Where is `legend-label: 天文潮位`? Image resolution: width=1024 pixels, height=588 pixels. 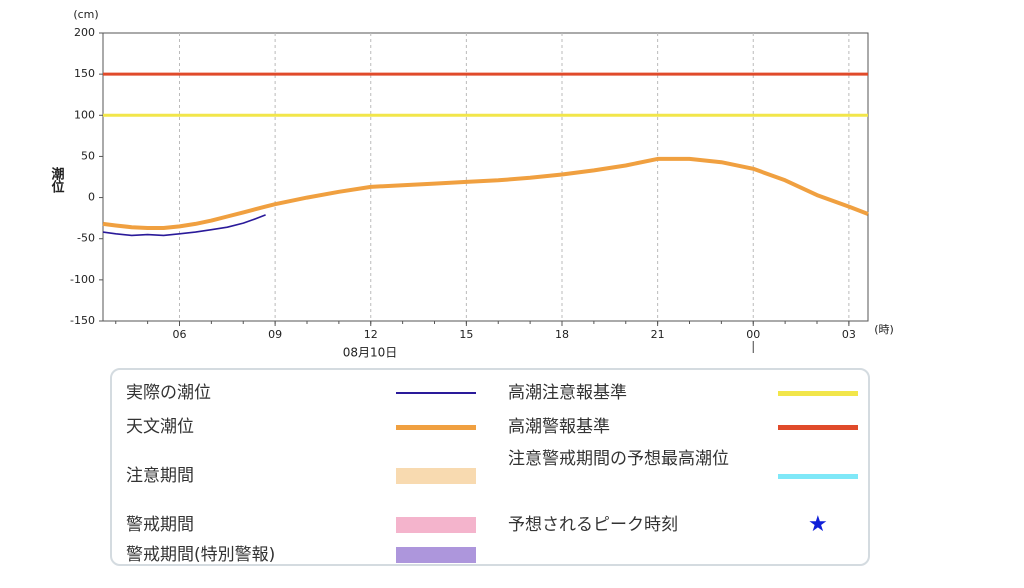
legend-label: 天文潮位 is located at coordinates (160, 427).